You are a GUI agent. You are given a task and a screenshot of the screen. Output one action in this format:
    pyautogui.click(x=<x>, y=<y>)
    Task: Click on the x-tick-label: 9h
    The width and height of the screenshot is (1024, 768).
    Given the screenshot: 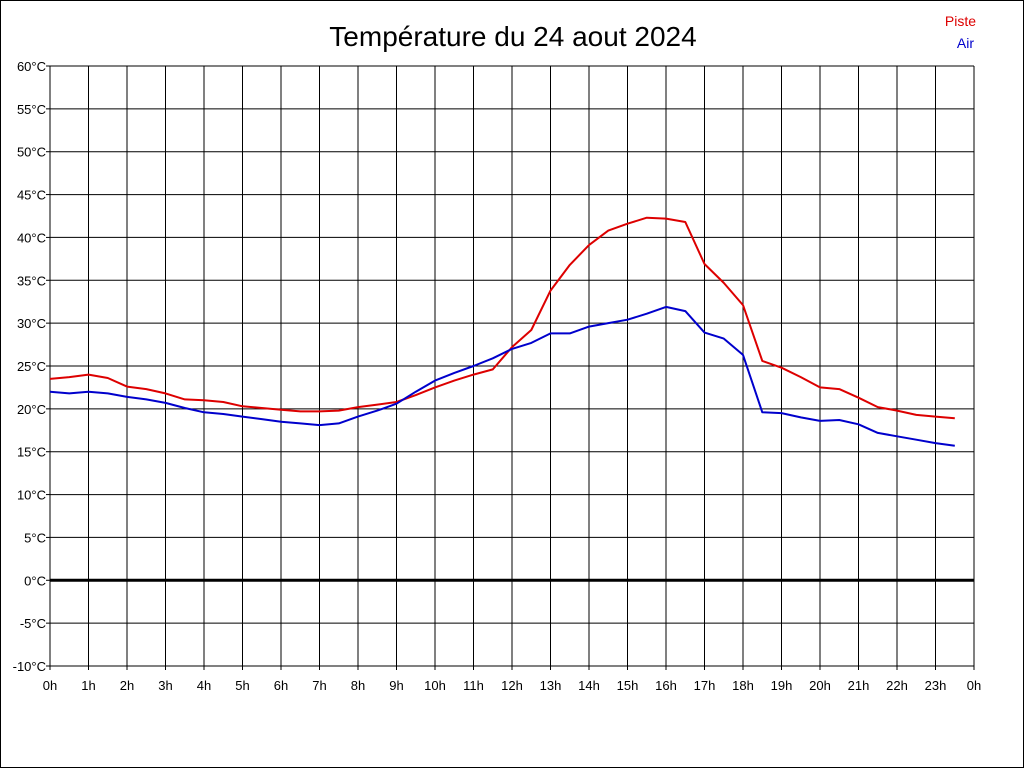 What is the action you would take?
    pyautogui.click(x=396, y=685)
    